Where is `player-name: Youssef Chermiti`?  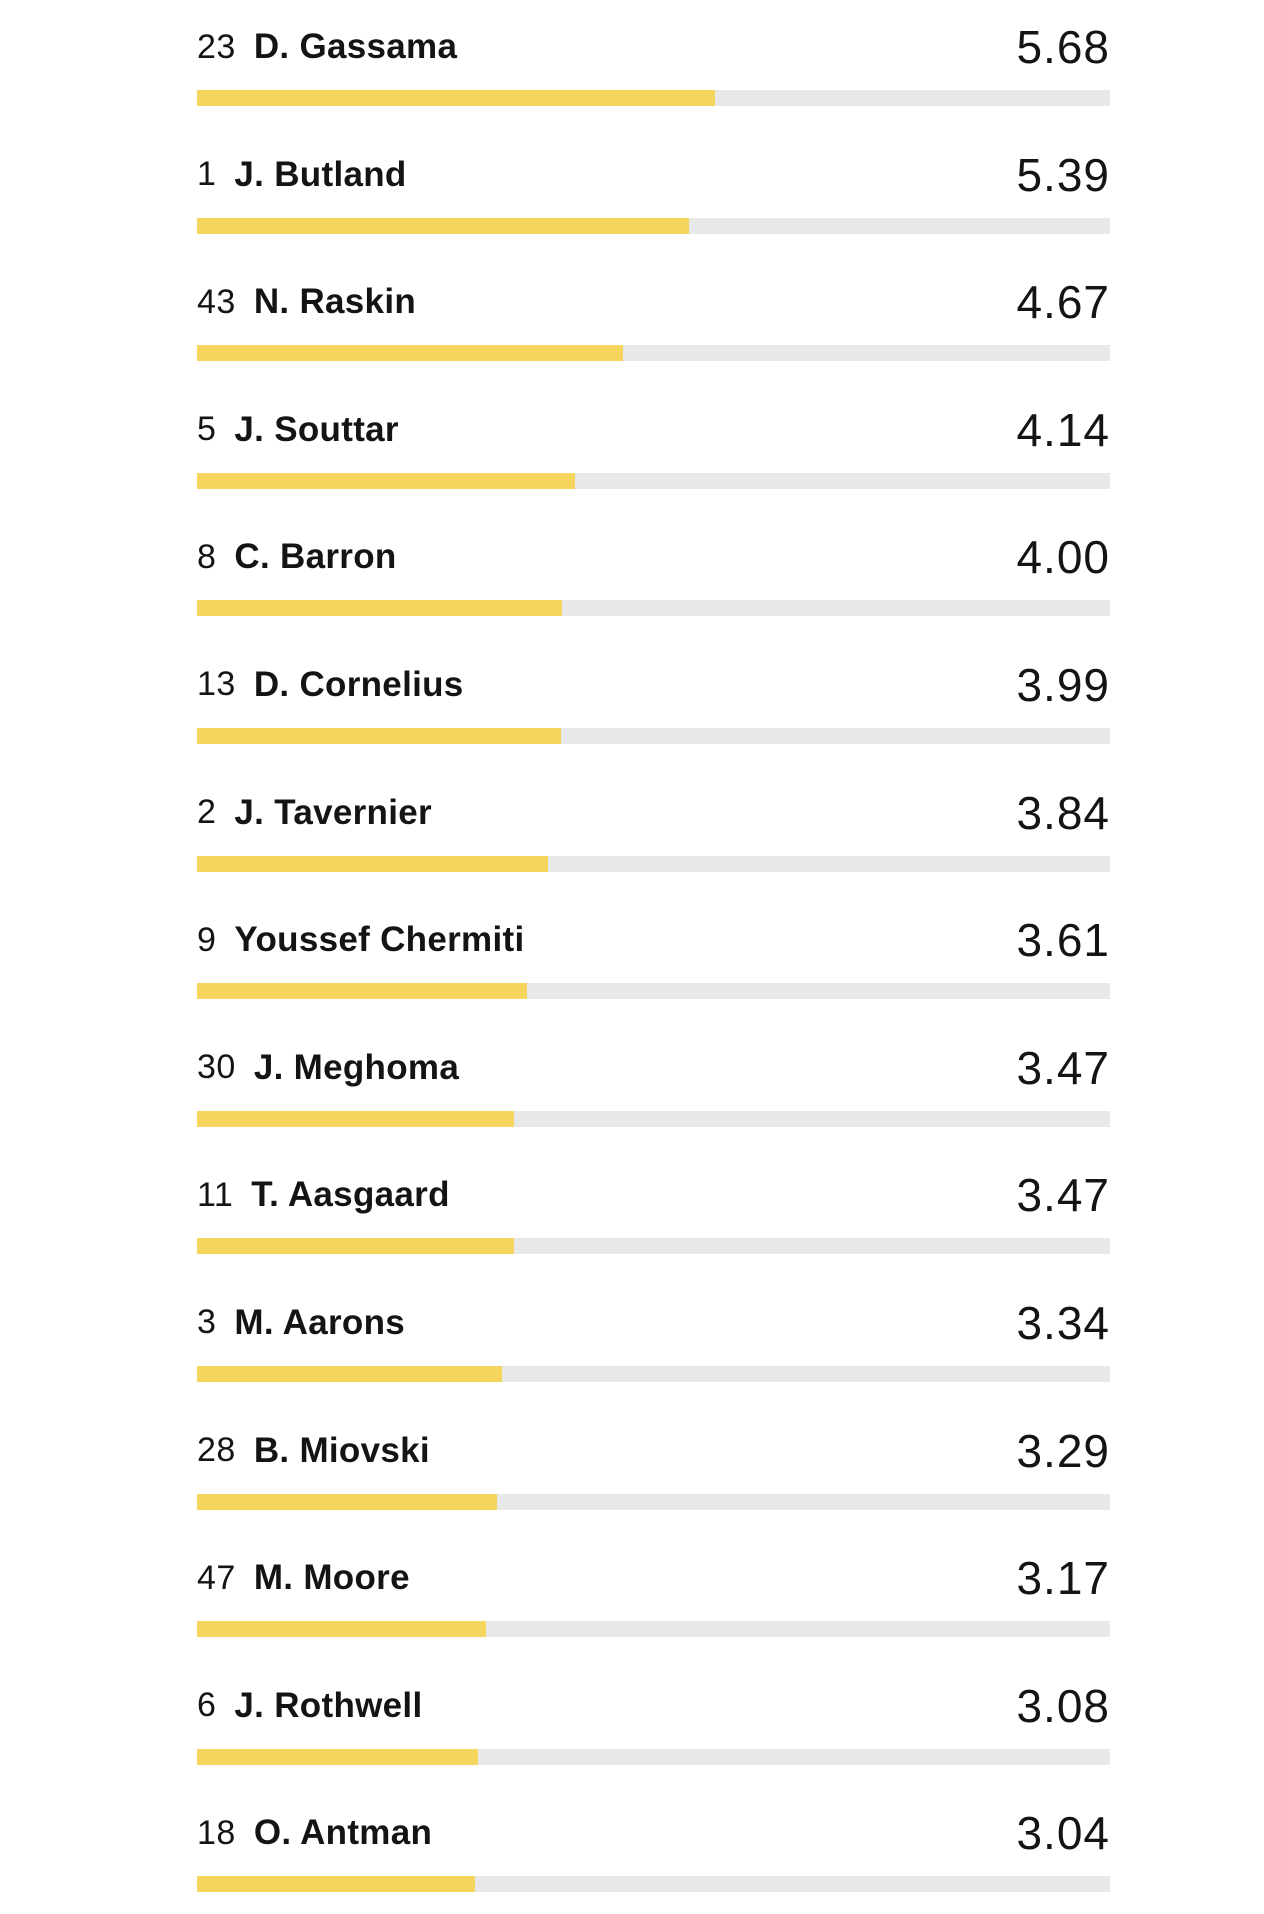
player-name: Youssef Chermiti is located at coordinates (379, 940).